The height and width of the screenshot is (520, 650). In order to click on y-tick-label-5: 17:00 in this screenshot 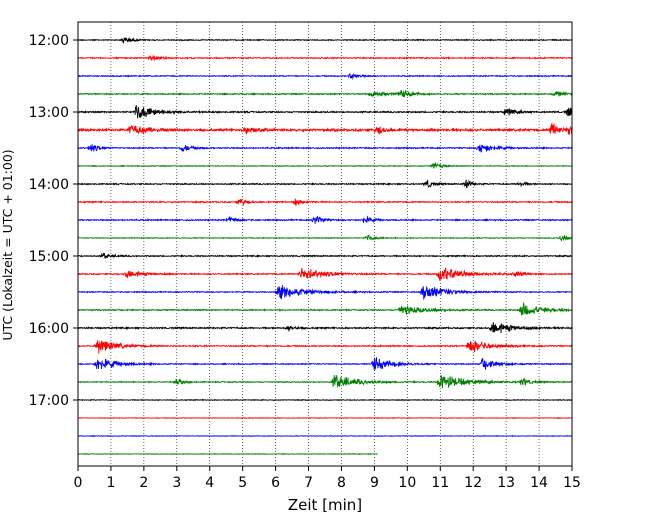, I will do `click(49, 401)`.